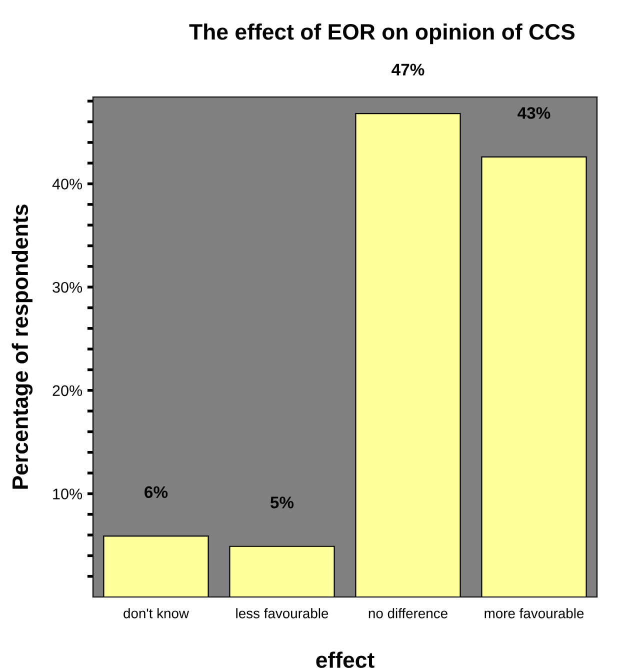 The height and width of the screenshot is (670, 637). What do you see at coordinates (382, 33) in the screenshot?
I see `chart-title: The effect of EOR on opinion of CCS` at bounding box center [382, 33].